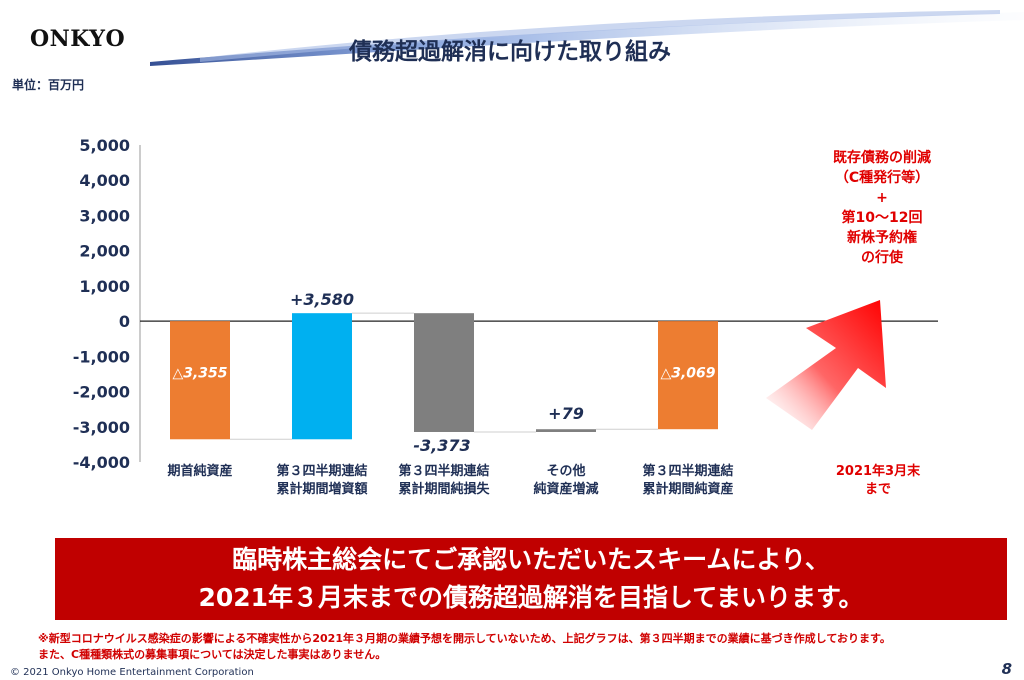 The height and width of the screenshot is (680, 1024). What do you see at coordinates (882, 157) in the screenshot?
I see `annotation-line: 既存債務の削減` at bounding box center [882, 157].